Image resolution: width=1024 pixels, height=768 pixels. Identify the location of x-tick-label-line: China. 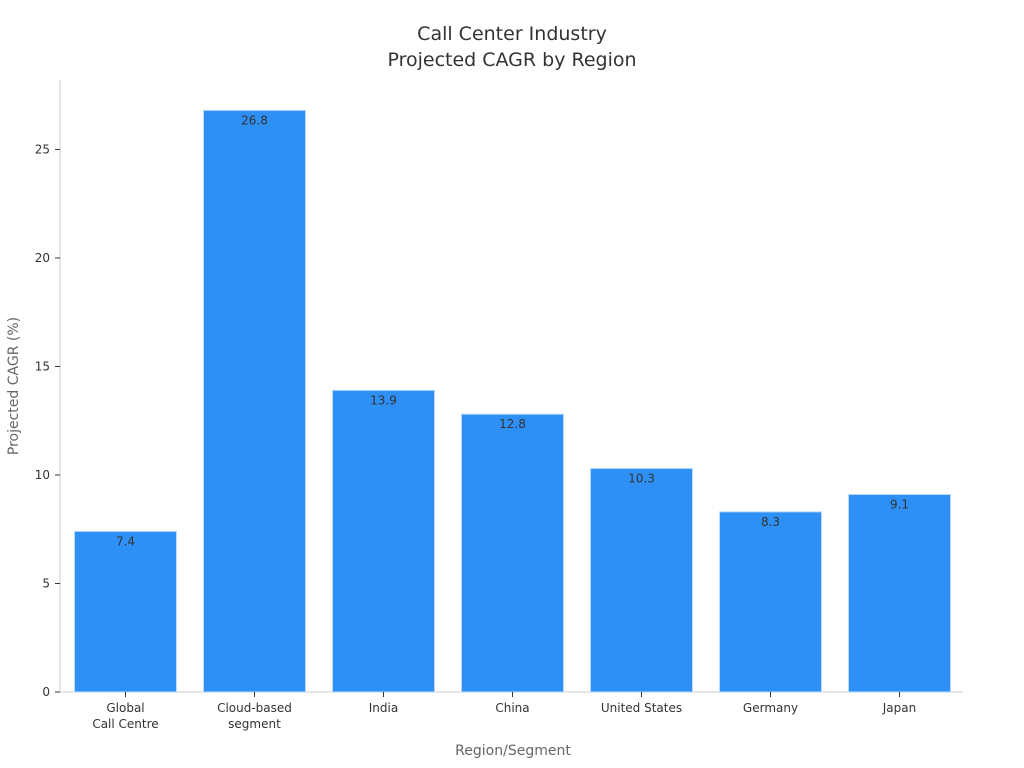
(512, 708).